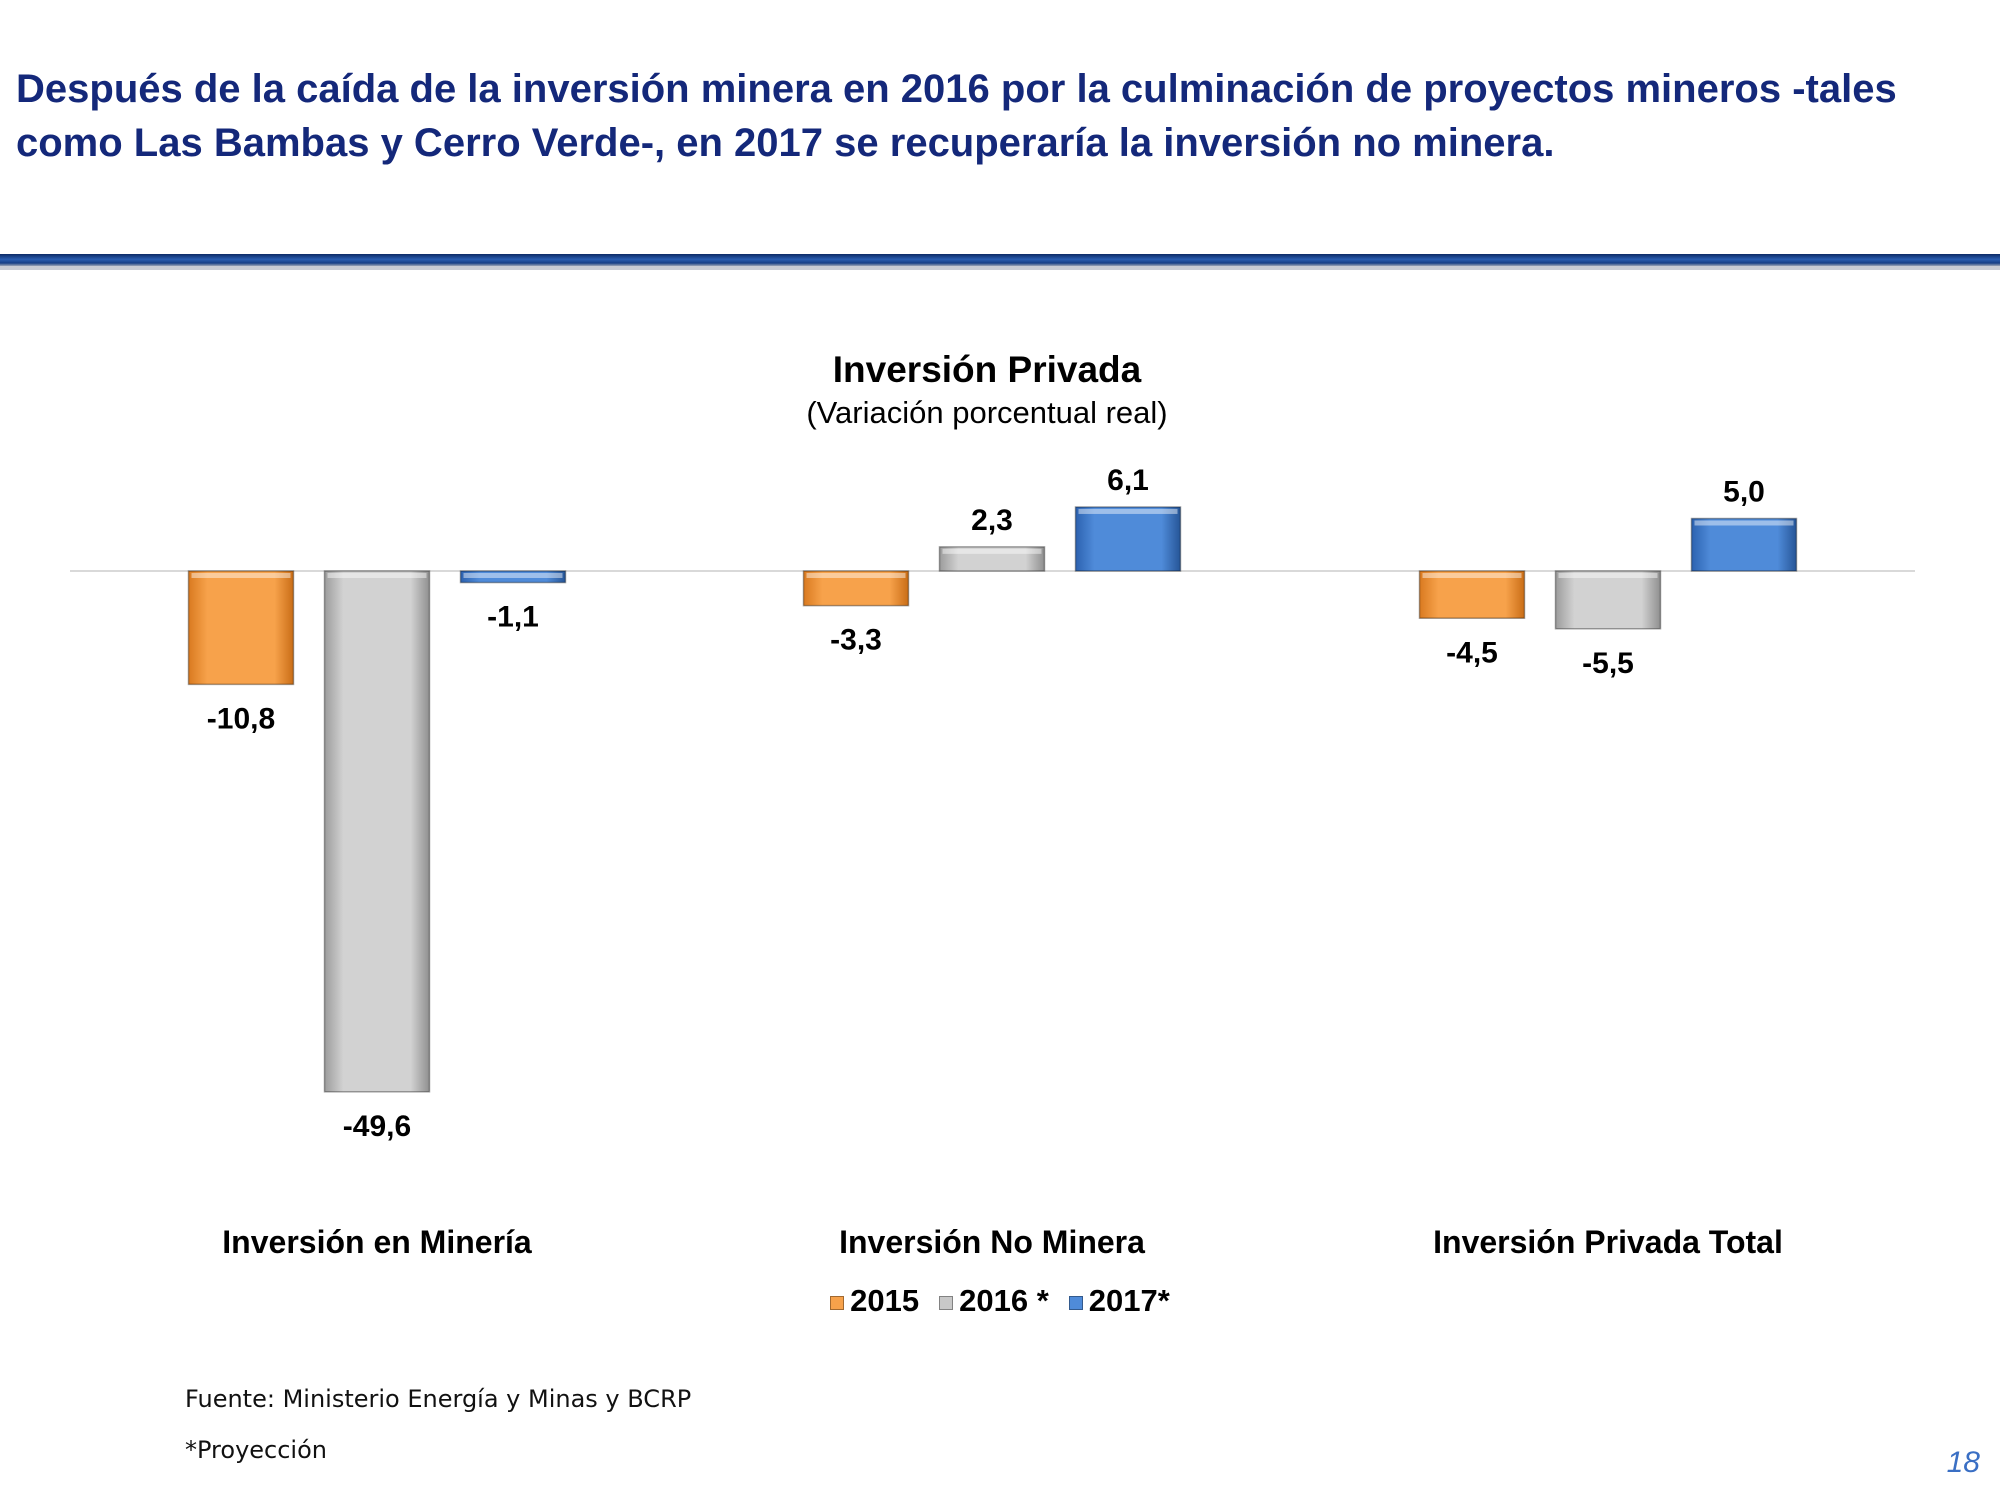  I want to click on legend-item-2: 2017*, so click(1119, 1301).